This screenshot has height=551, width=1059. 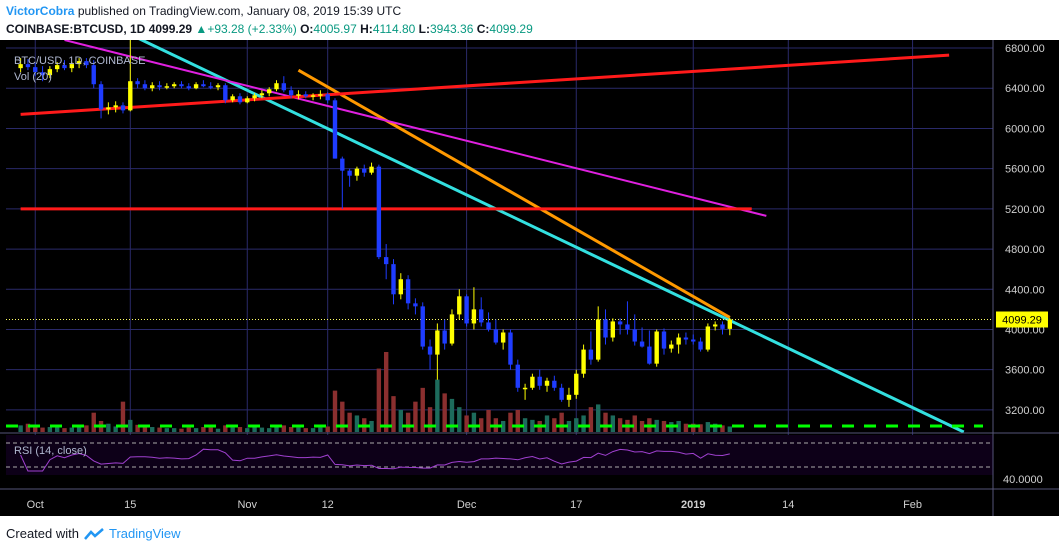 I want to click on rsi-tick-label: 40.0000, so click(x=1023, y=480).